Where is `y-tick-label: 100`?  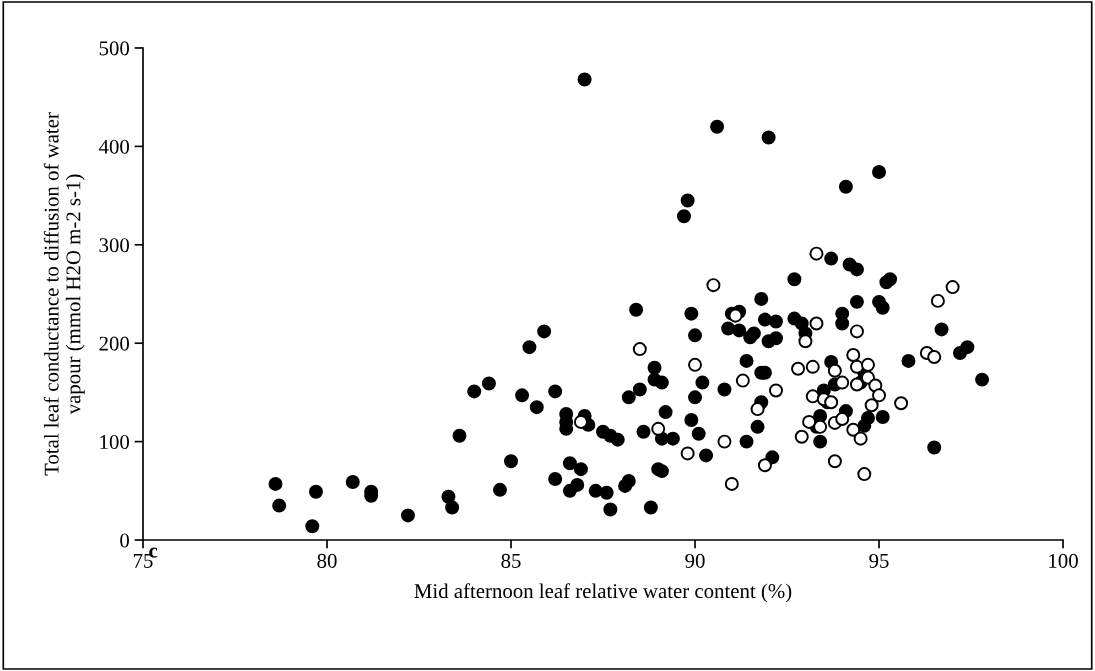
y-tick-label: 100 is located at coordinates (115, 442).